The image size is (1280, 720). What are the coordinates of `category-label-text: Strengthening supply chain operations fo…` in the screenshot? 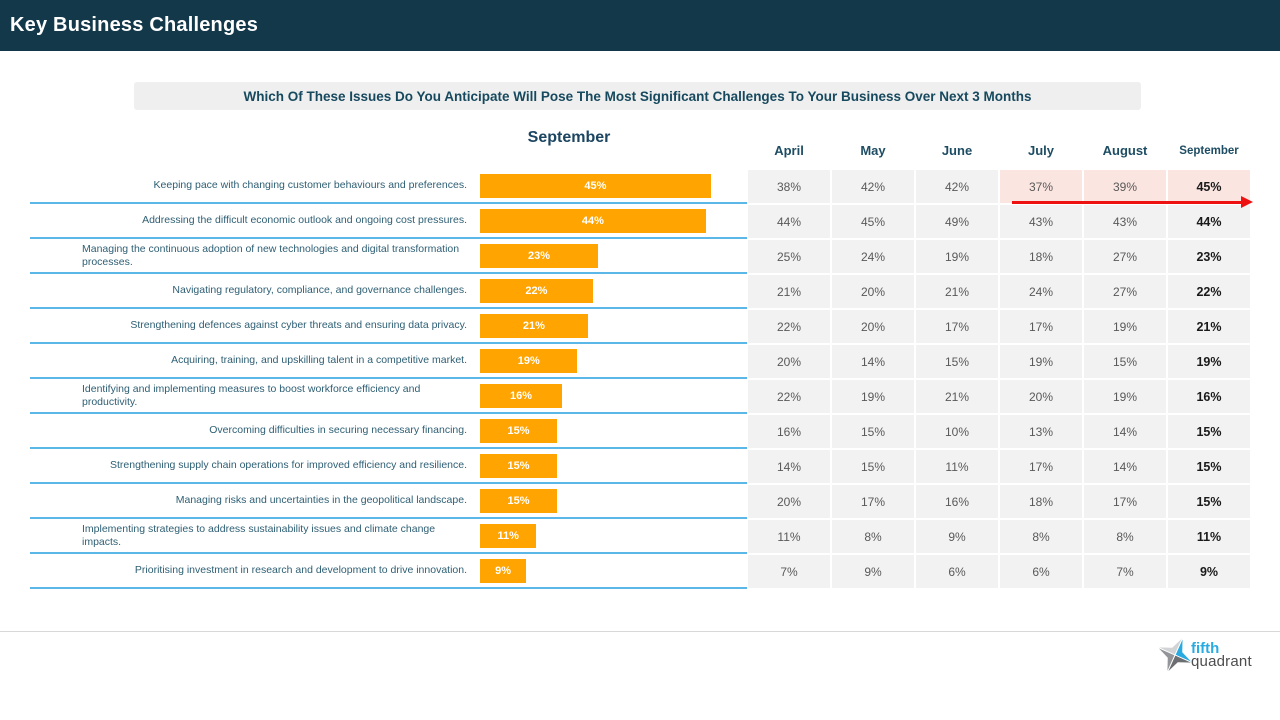 It's located at (288, 465).